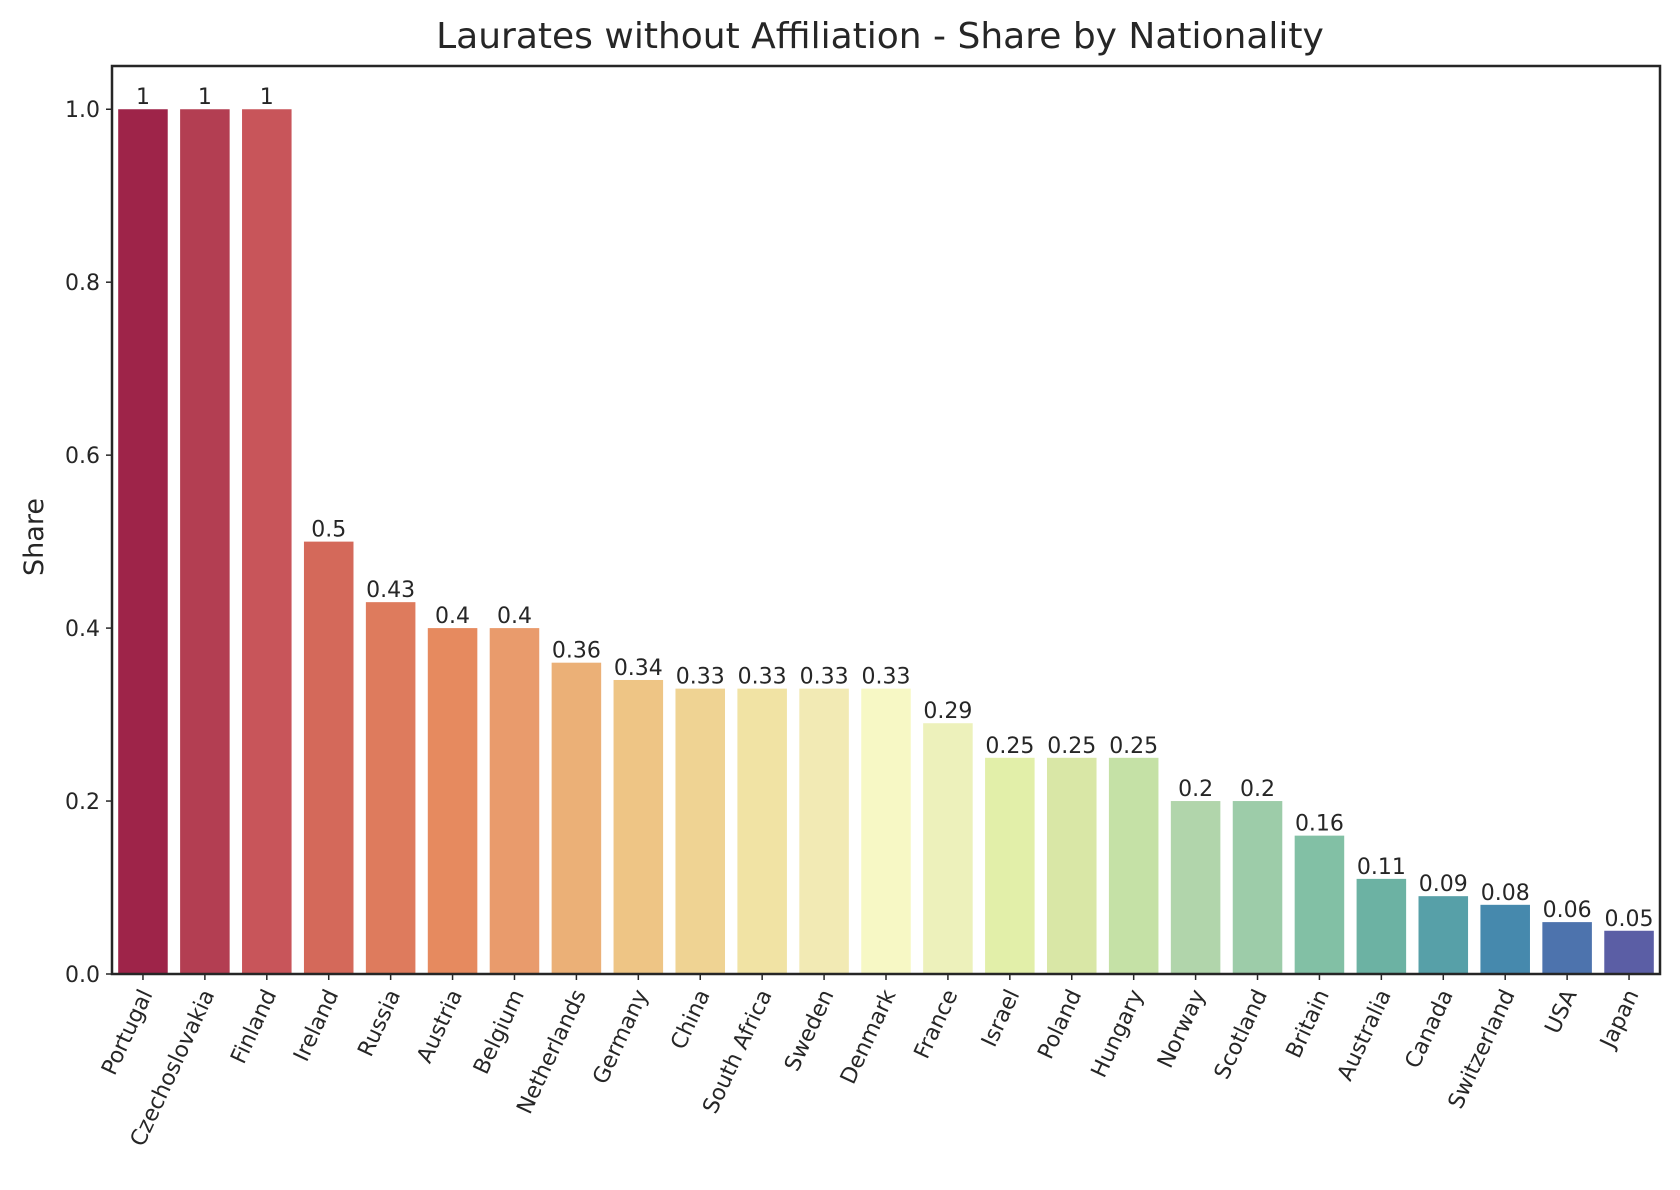  What do you see at coordinates (690, 1020) in the screenshot?
I see `x-tick-label: China` at bounding box center [690, 1020].